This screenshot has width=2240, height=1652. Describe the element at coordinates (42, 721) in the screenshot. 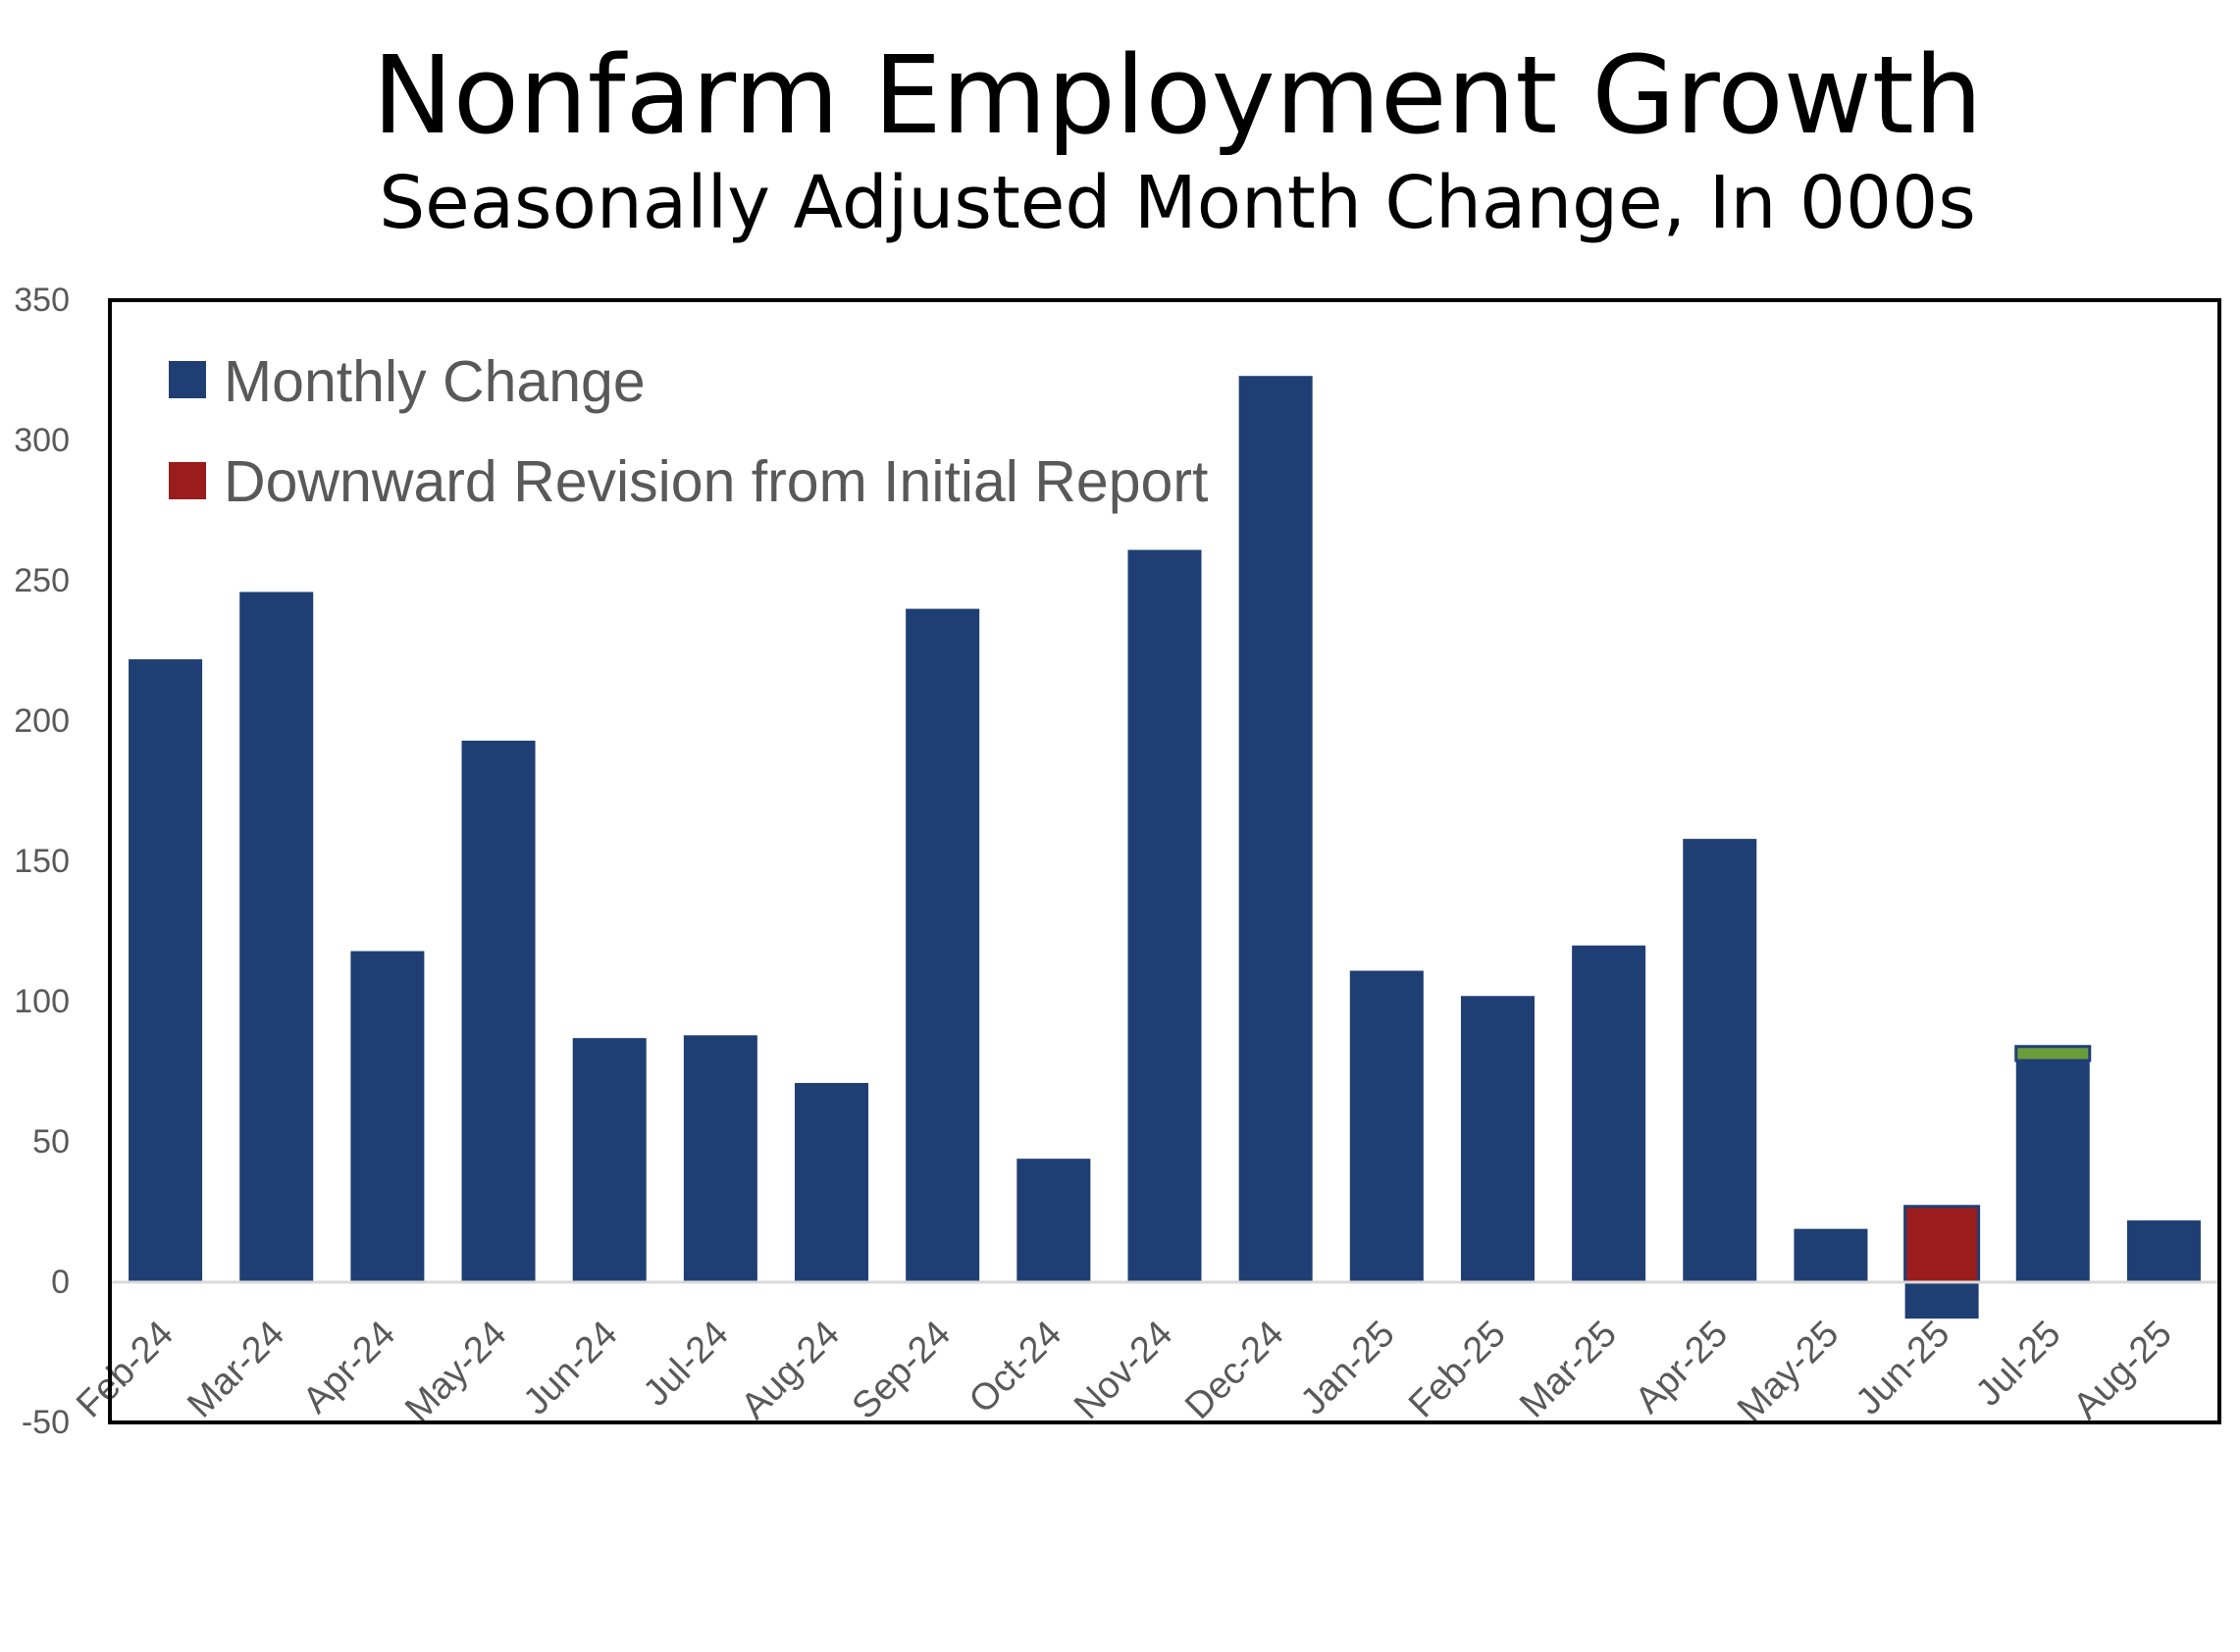

I see `y-tick-label-200: 200` at that location.